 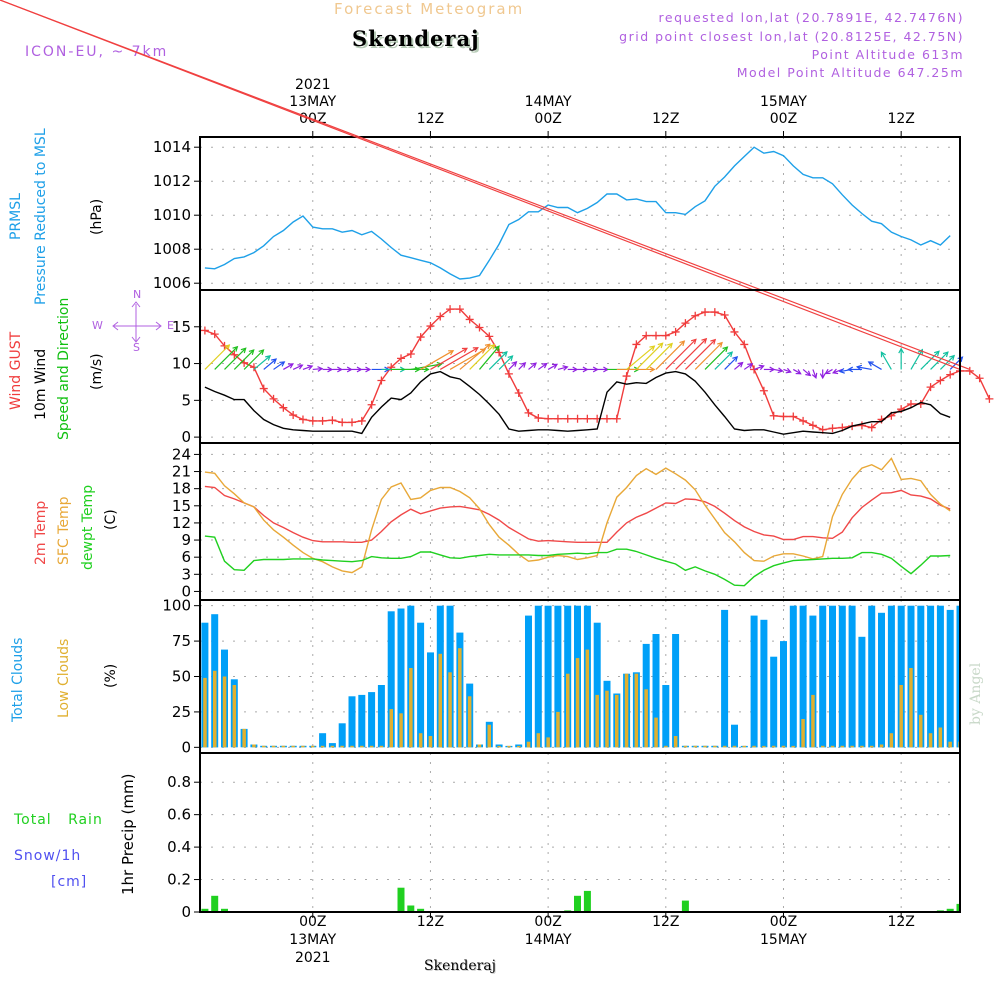 What do you see at coordinates (429, 9) in the screenshot?
I see `meteogram-title: Forecast Meteogram` at bounding box center [429, 9].